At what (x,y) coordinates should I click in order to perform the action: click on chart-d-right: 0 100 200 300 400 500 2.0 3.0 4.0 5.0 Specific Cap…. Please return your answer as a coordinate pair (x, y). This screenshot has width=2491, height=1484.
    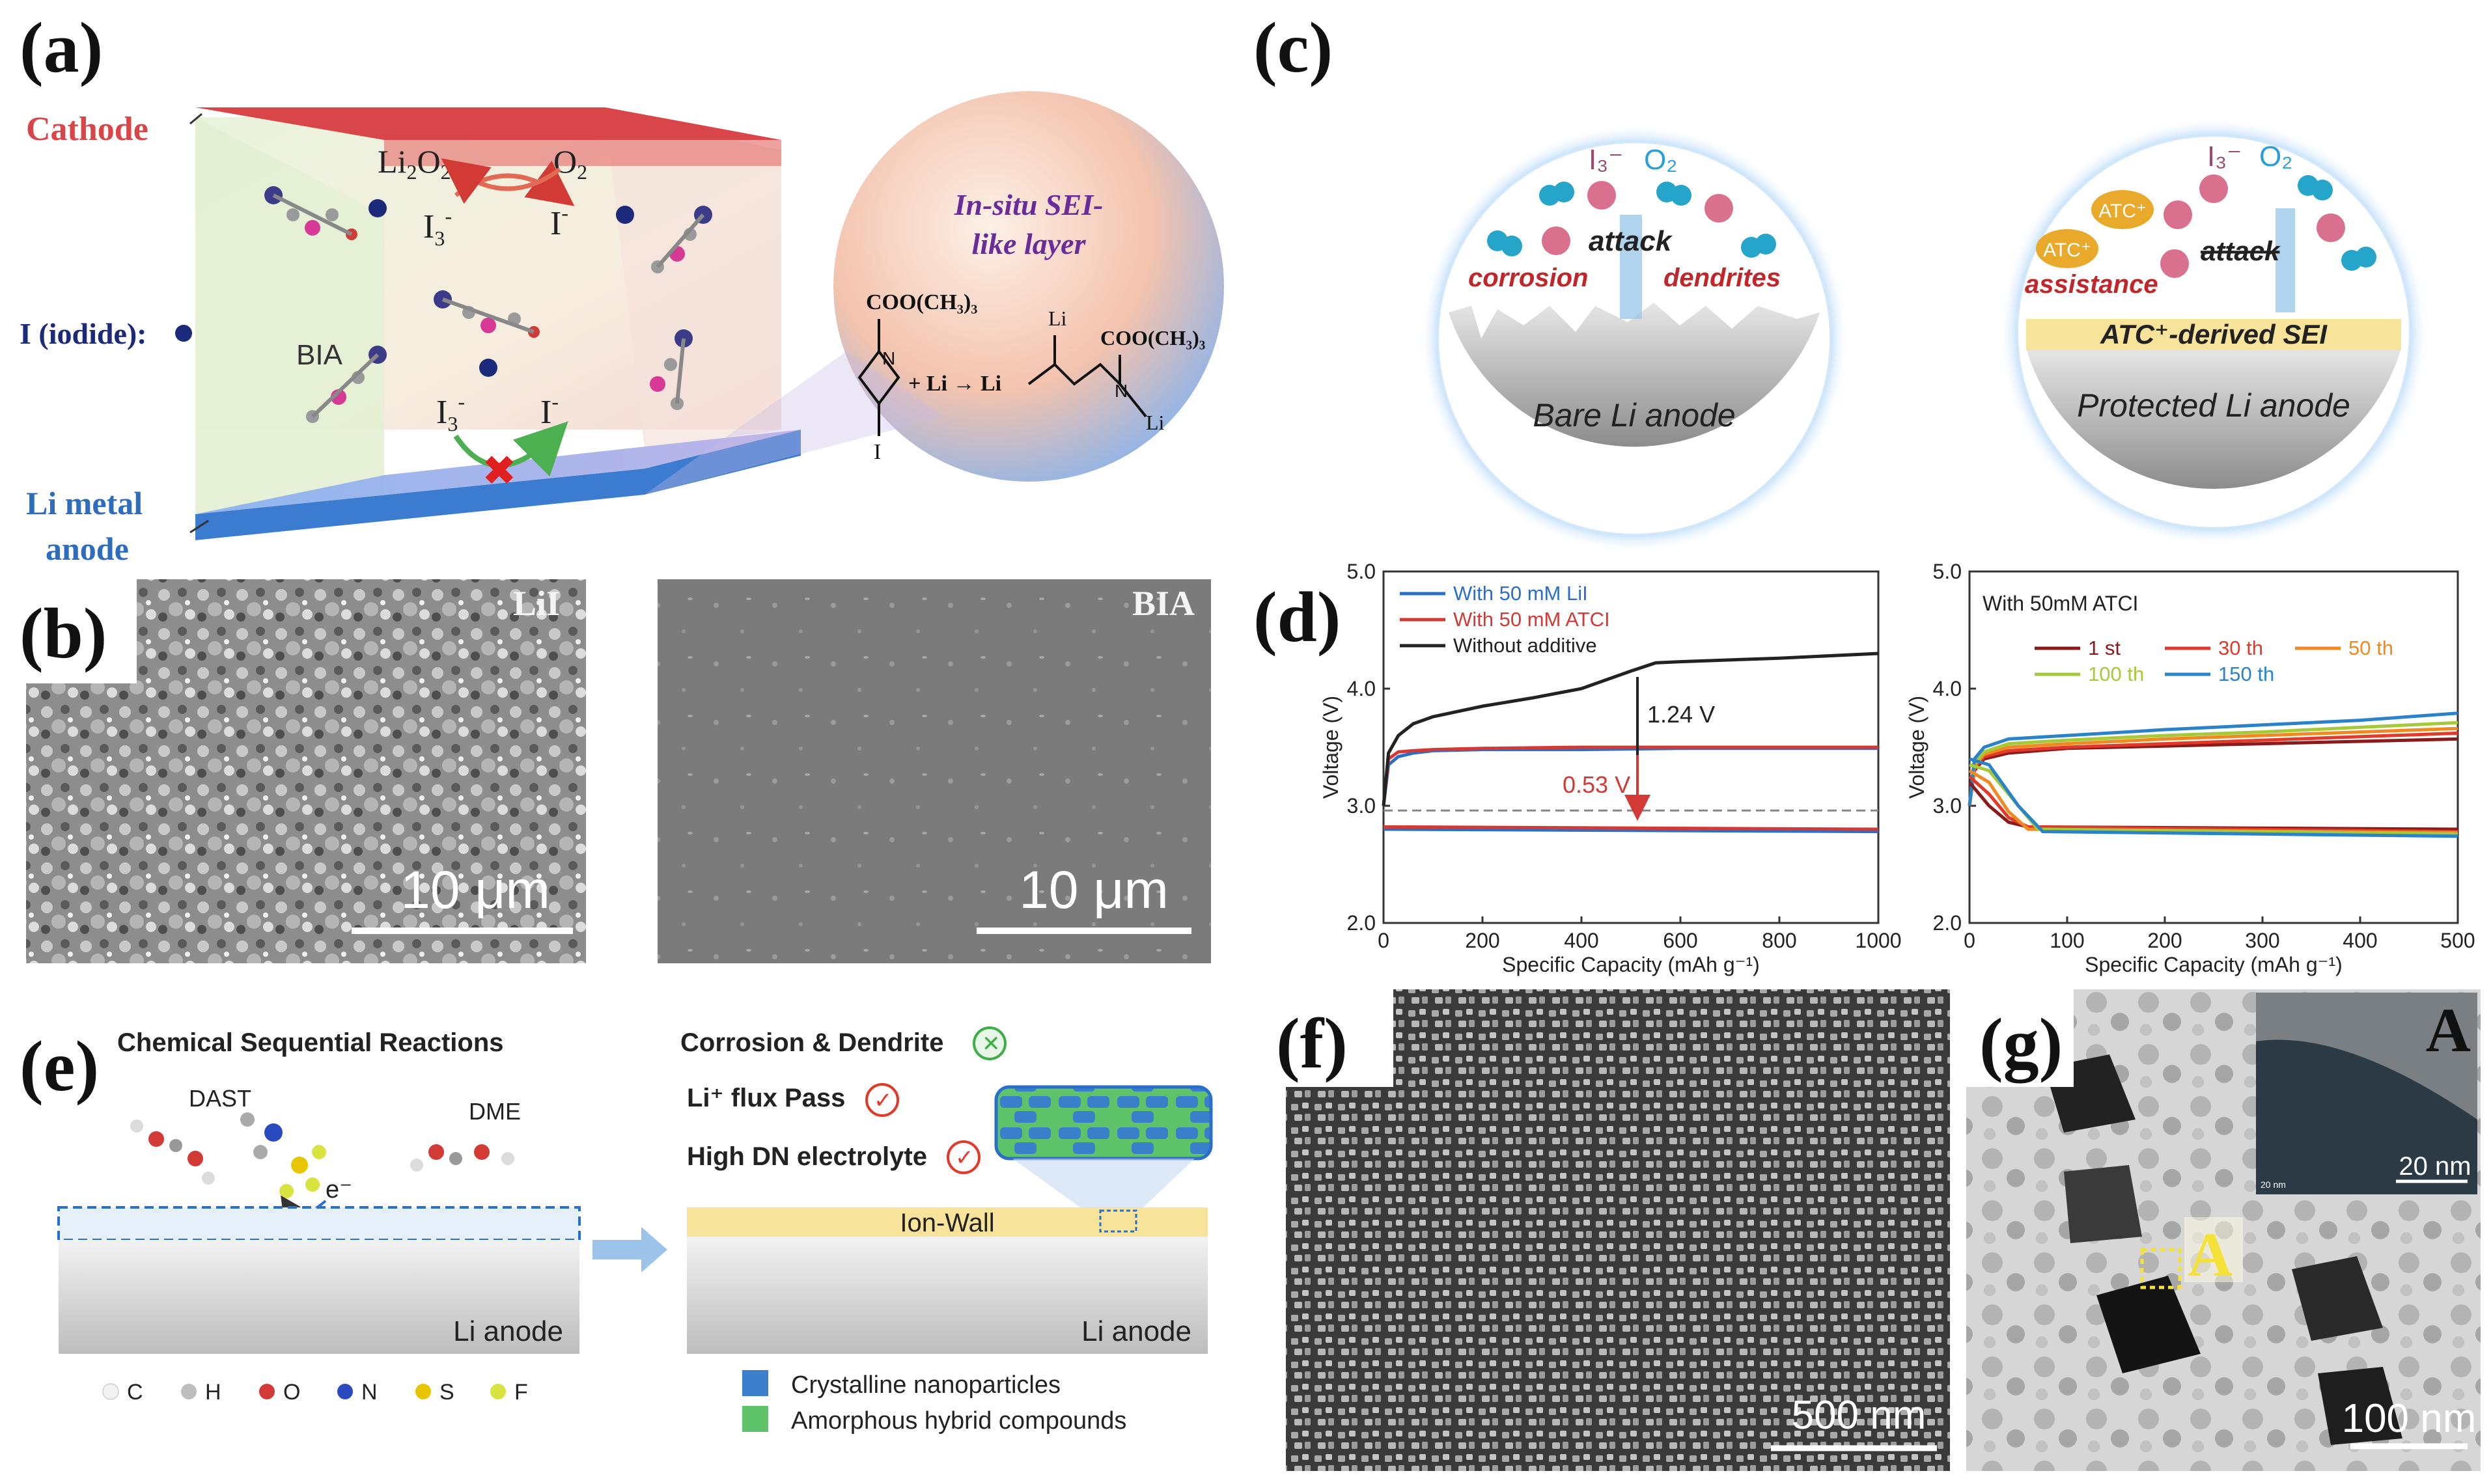
    Looking at the image, I should click on (2190, 768).